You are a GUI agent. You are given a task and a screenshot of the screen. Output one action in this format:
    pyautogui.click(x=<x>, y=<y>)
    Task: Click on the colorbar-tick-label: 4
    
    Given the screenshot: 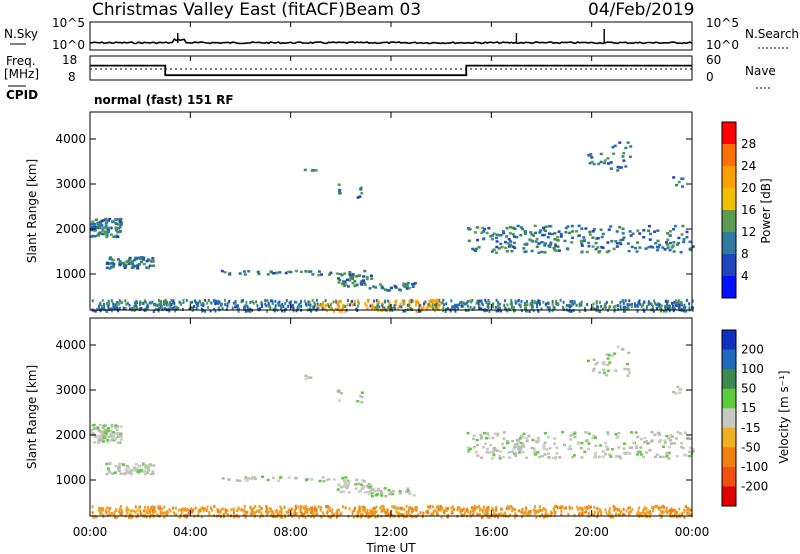 What is the action you would take?
    pyautogui.click(x=745, y=276)
    